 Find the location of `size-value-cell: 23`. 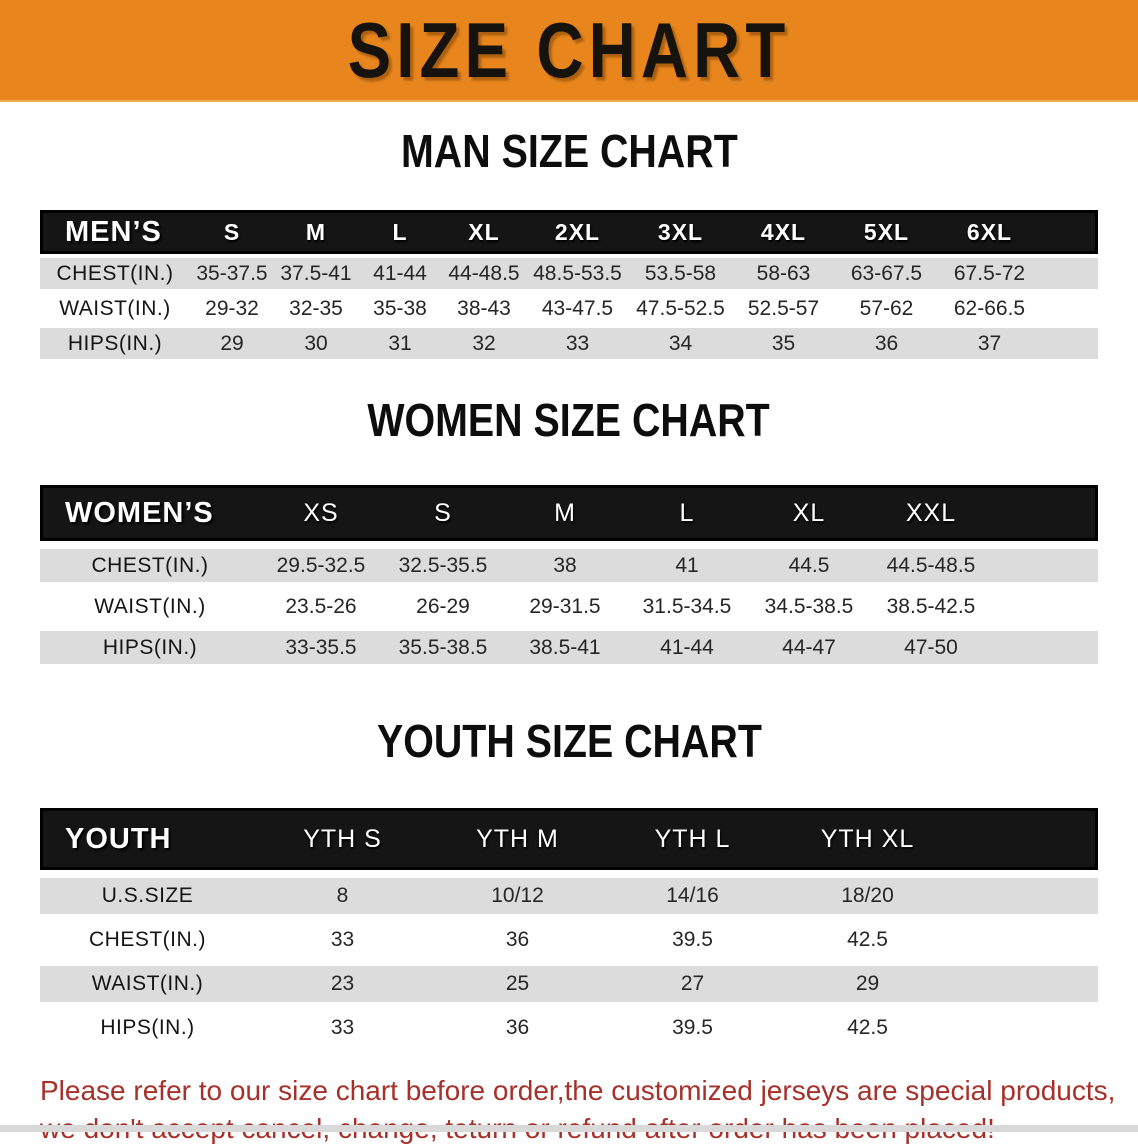

size-value-cell: 23 is located at coordinates (342, 984).